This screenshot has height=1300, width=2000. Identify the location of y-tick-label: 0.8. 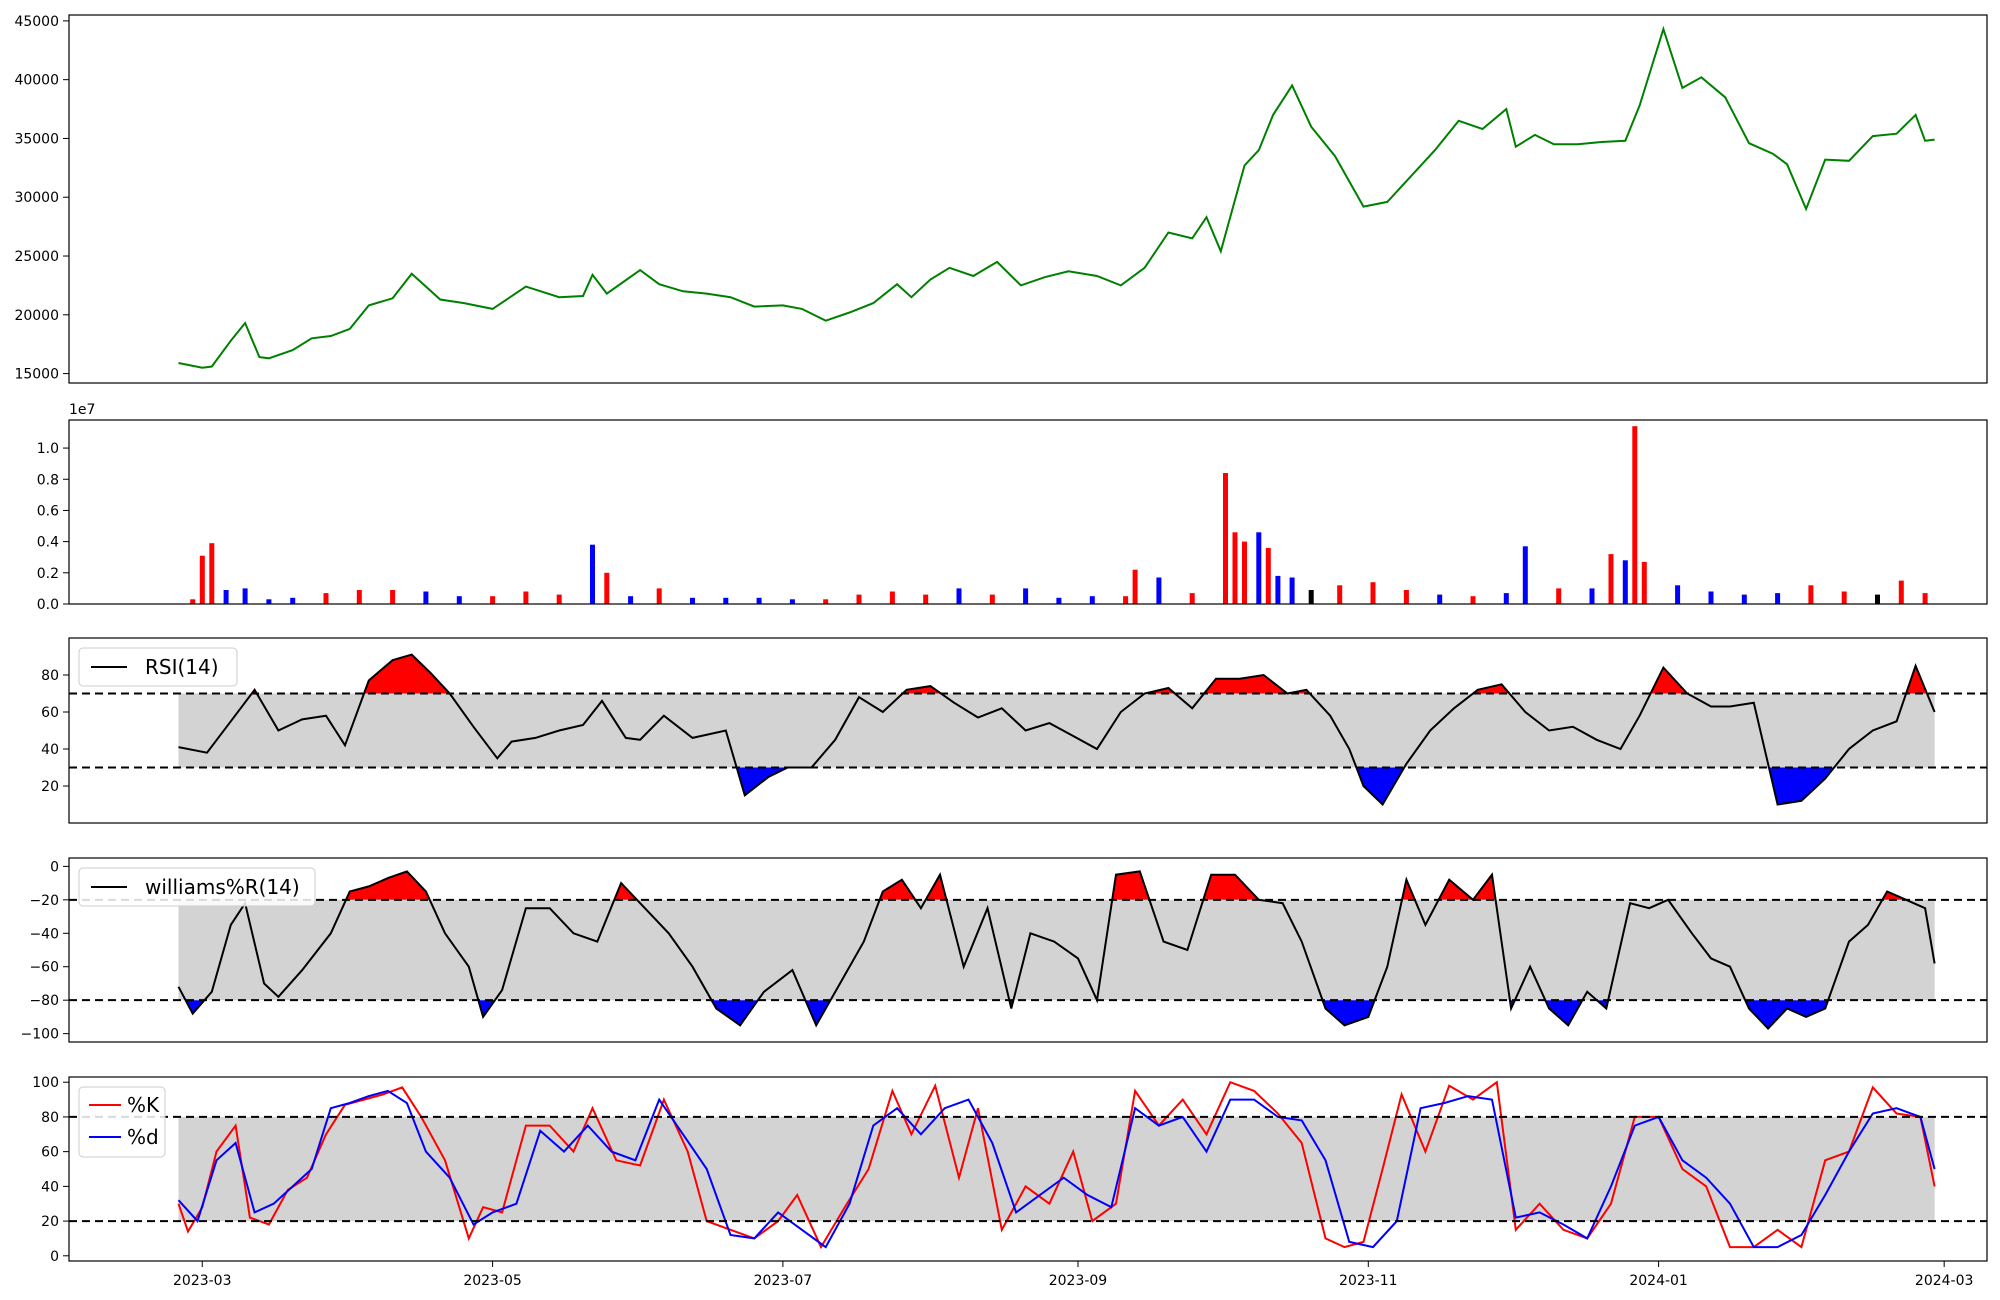
(48, 480).